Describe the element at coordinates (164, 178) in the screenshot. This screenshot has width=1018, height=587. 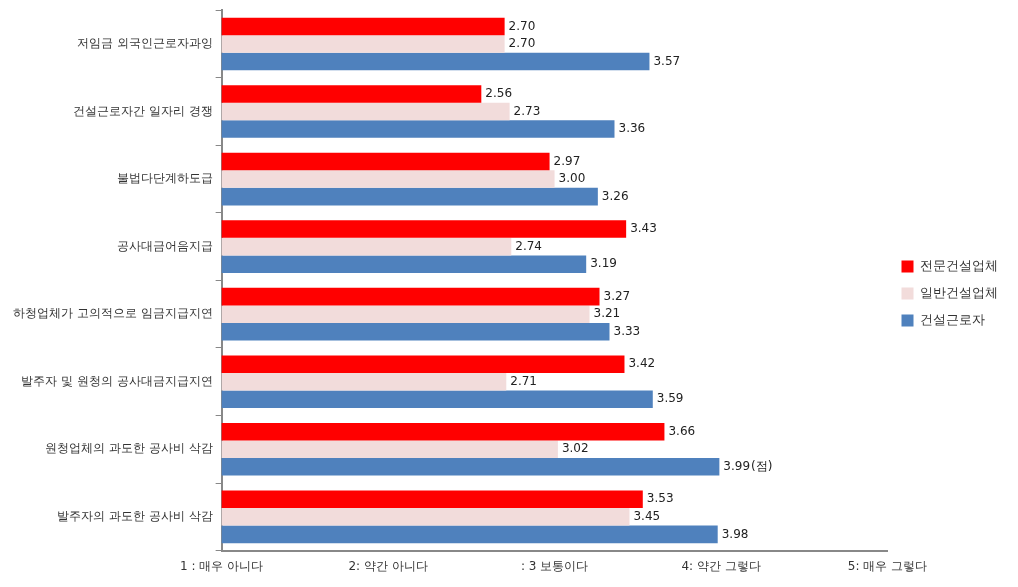
I see `y-tick-label: 불법다단계하도급` at that location.